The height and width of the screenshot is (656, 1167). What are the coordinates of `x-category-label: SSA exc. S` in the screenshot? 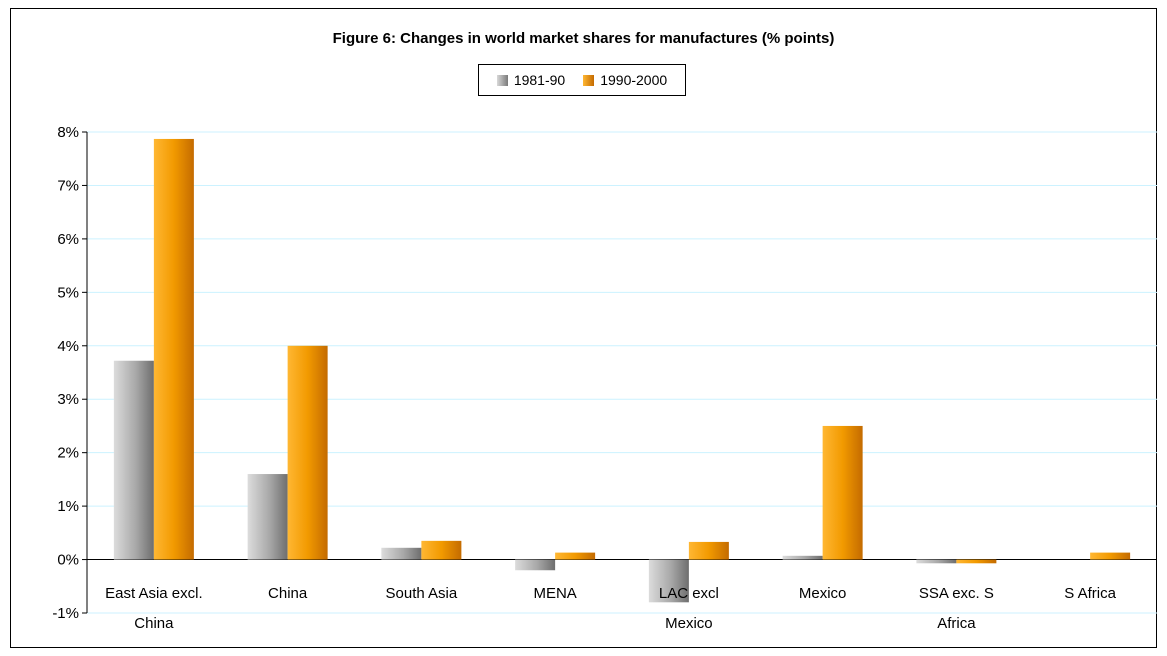 It's located at (956, 593).